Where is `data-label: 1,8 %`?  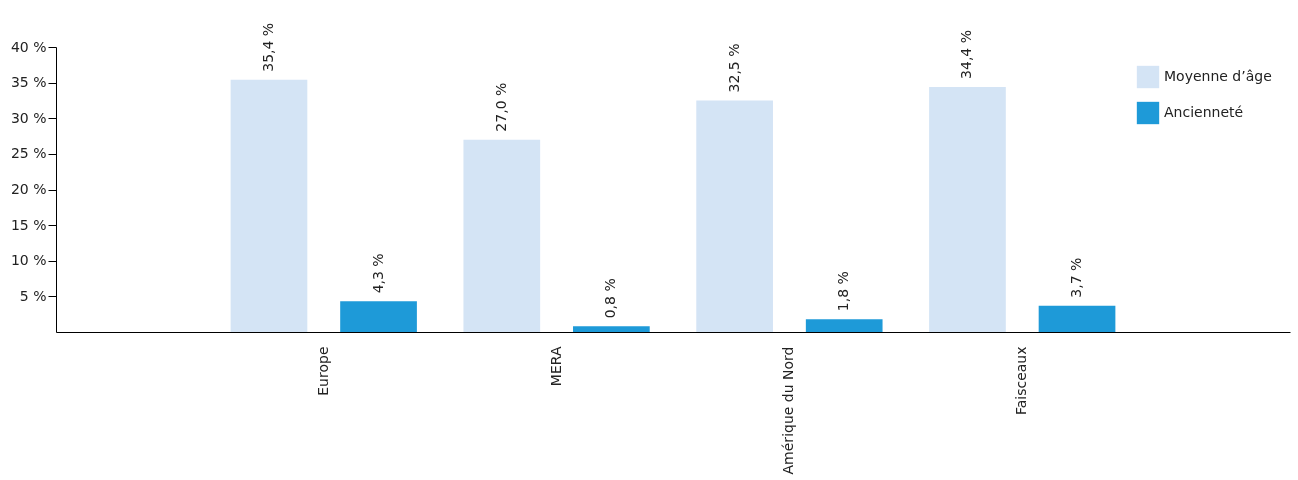
data-label: 1,8 % is located at coordinates (843, 291).